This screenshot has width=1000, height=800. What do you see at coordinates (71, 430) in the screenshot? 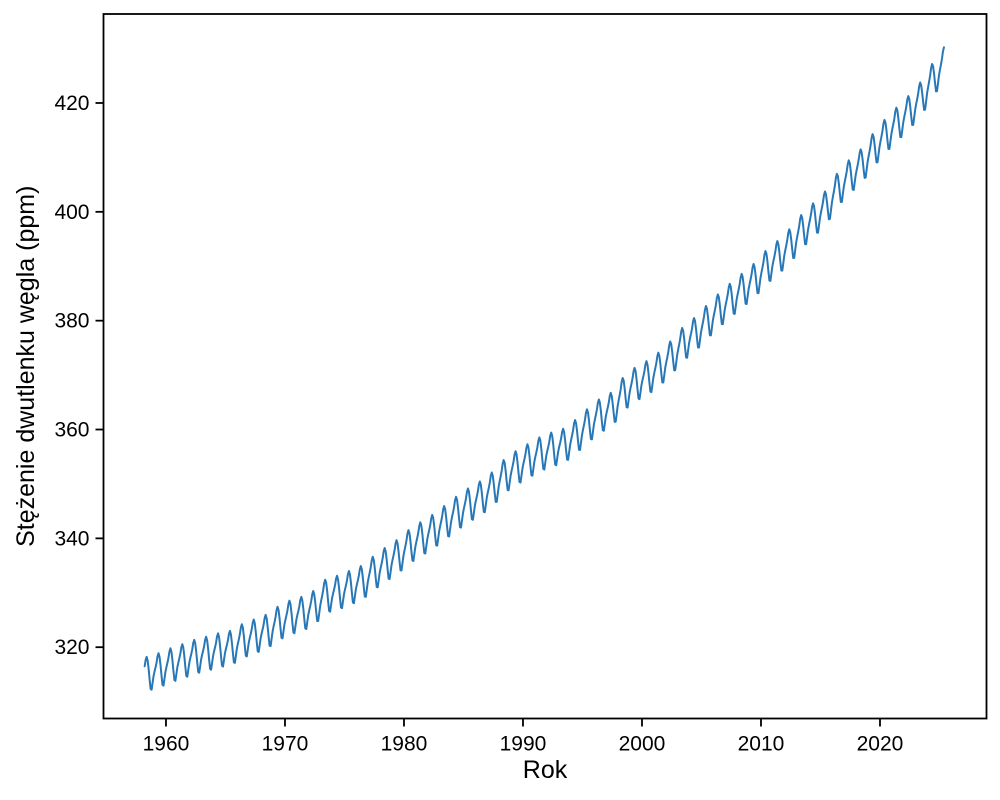
I see `y-tick-label: 360` at bounding box center [71, 430].